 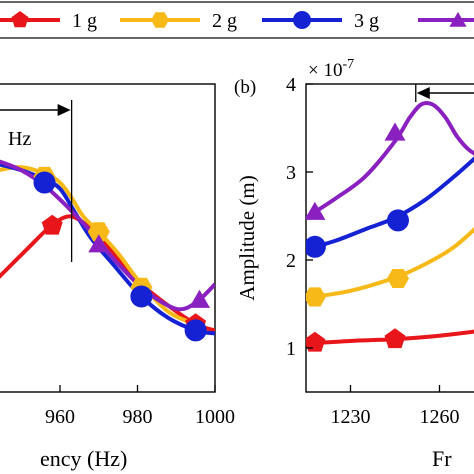 I want to click on annotation-text: Hz, so click(x=19, y=139).